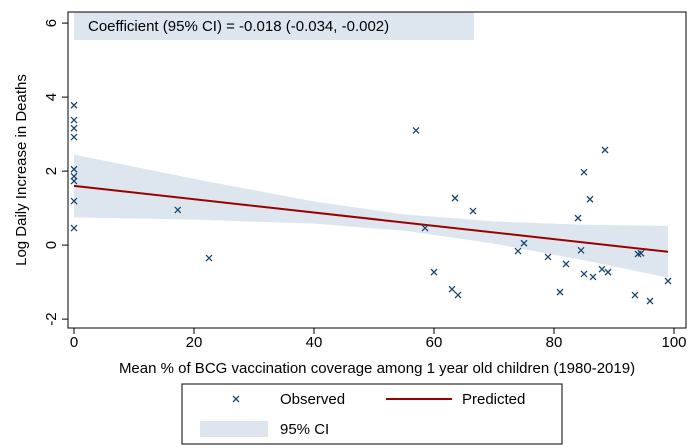  Describe the element at coordinates (74, 342) in the screenshot. I see `x-tick-label: 0` at that location.